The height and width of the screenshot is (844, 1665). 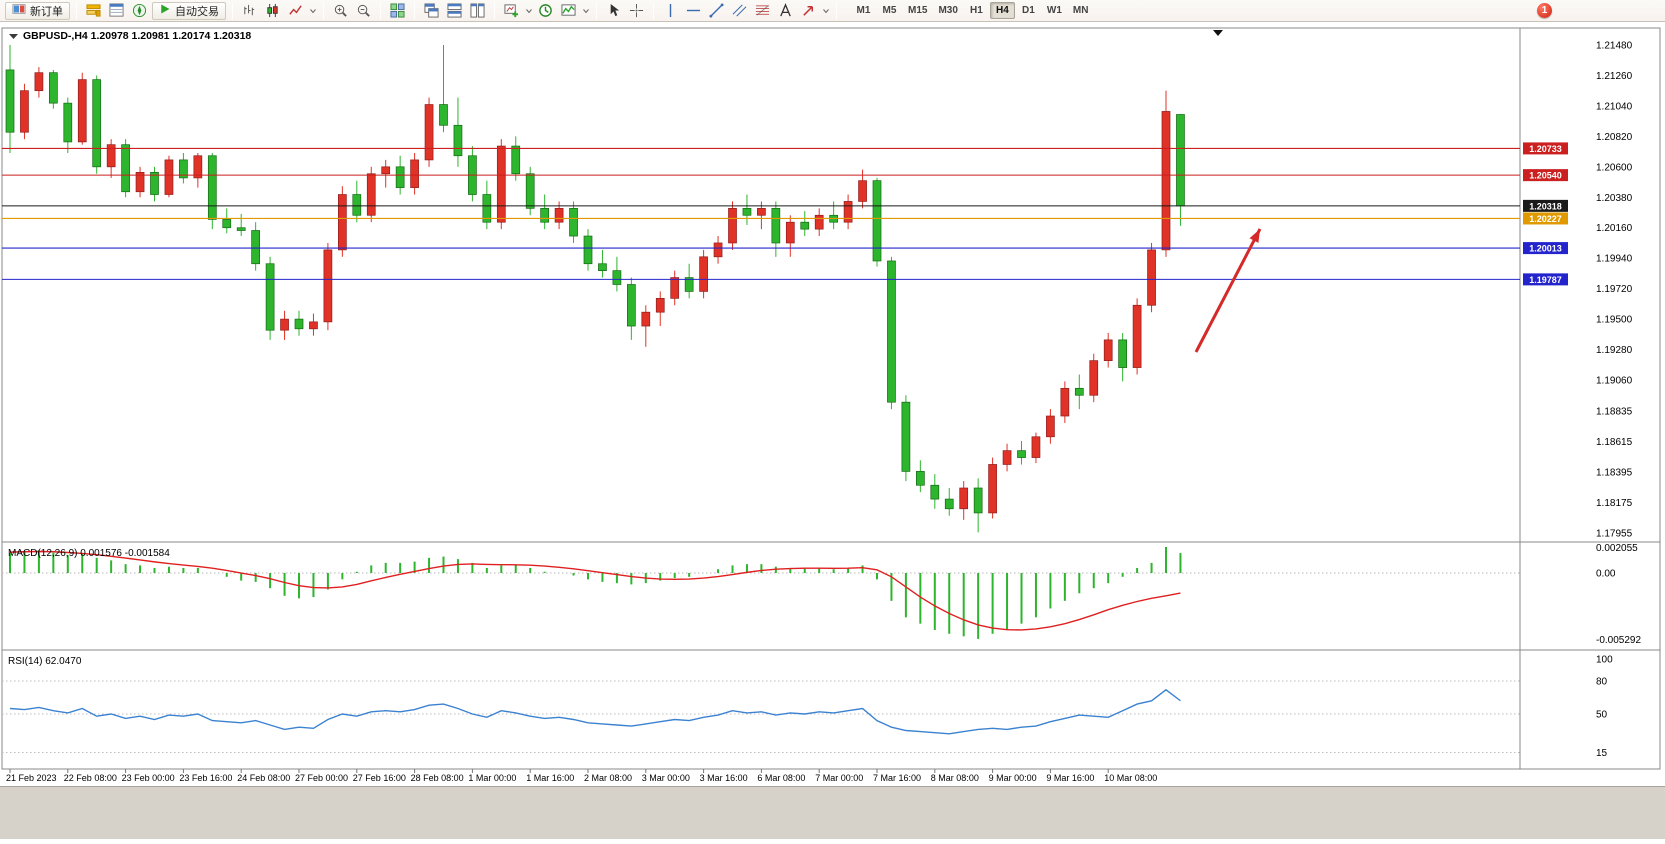 I want to click on new-order-button: 新订单, so click(x=37, y=10).